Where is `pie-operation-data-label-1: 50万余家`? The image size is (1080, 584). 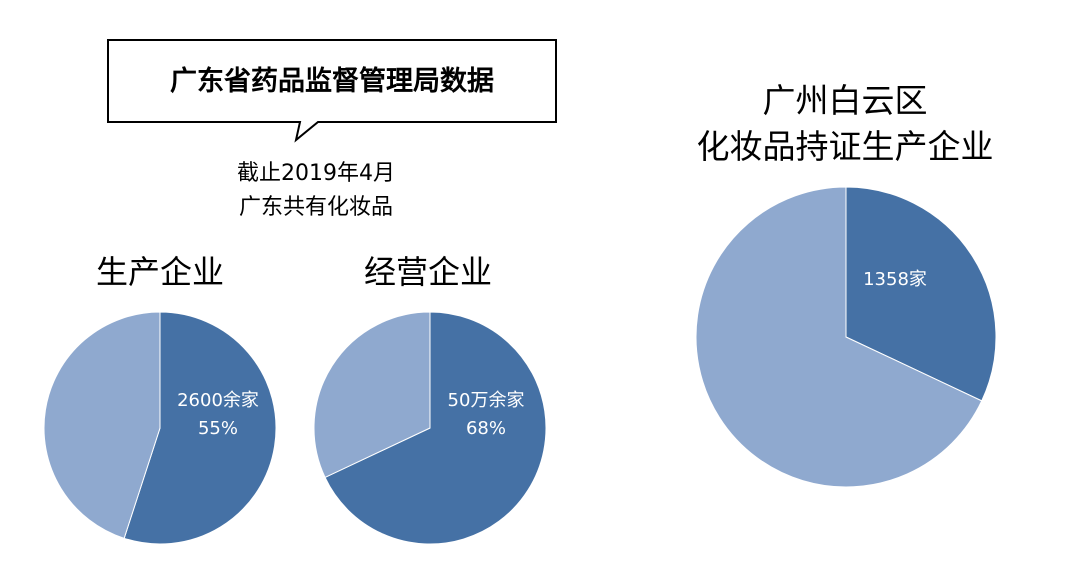
pie-operation-data-label-1: 50万余家 is located at coordinates (486, 400).